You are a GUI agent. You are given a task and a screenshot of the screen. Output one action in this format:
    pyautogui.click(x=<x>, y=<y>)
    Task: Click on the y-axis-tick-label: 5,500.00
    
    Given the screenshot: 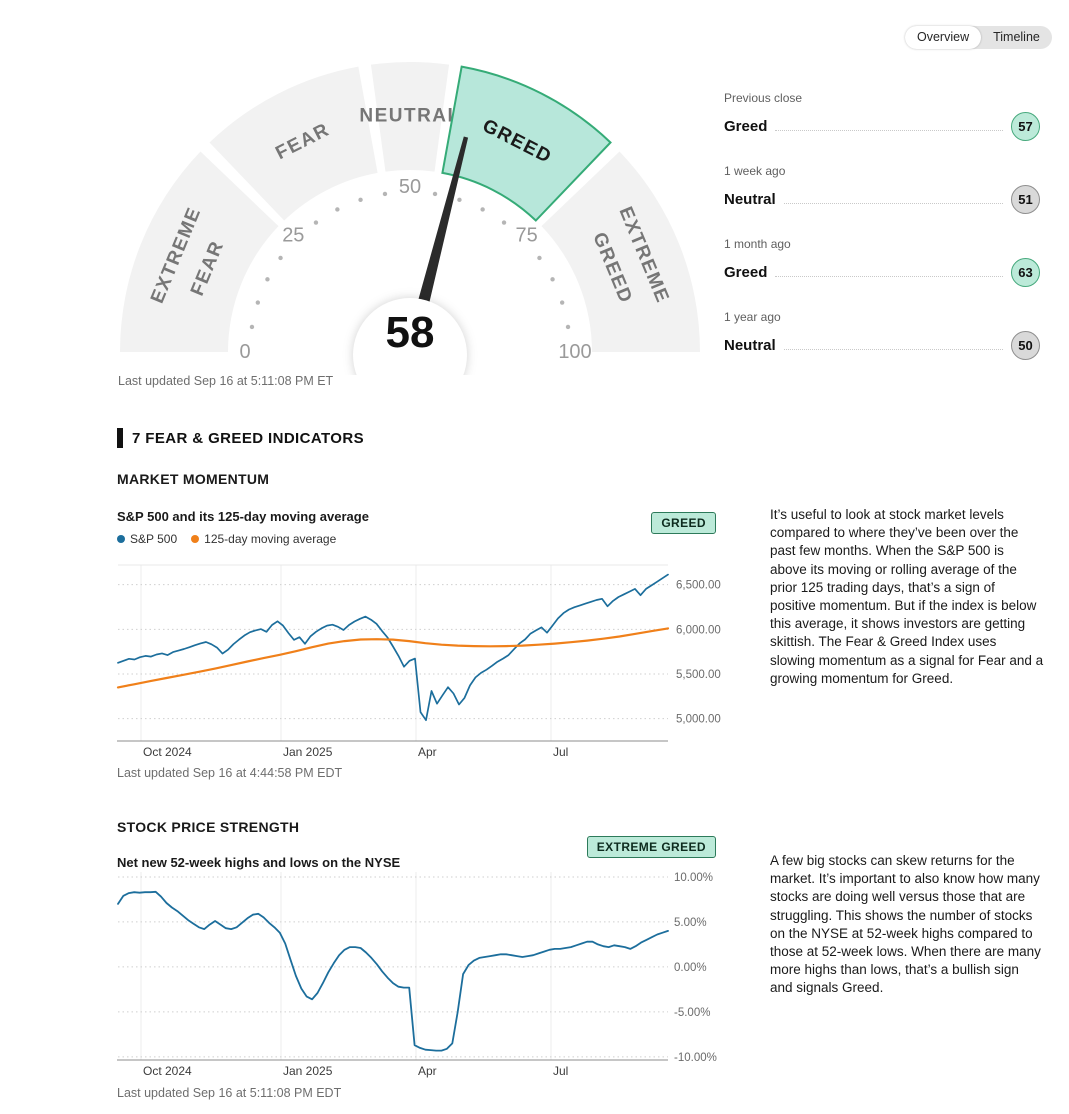 What is the action you would take?
    pyautogui.click(x=698, y=675)
    